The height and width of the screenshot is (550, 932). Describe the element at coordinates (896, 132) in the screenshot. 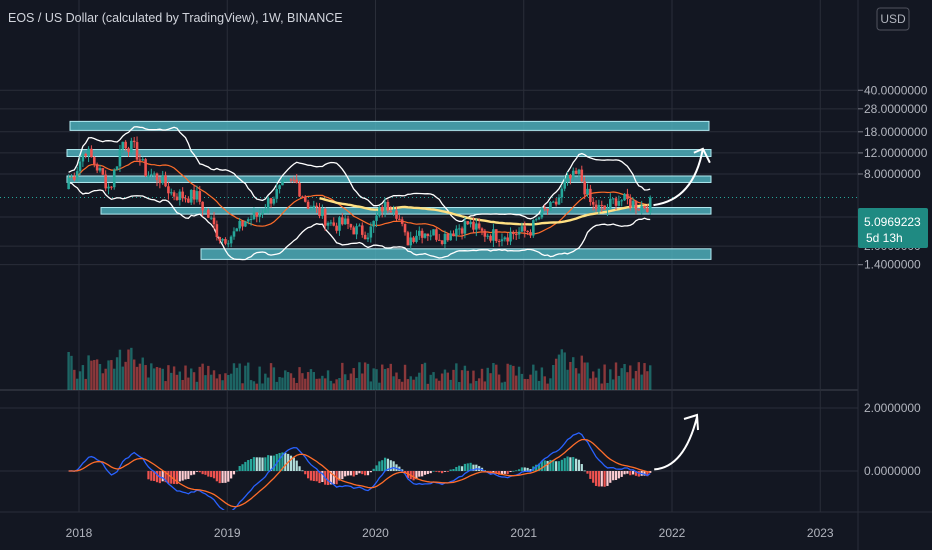

I see `price-tick-label: 18.0000000` at that location.